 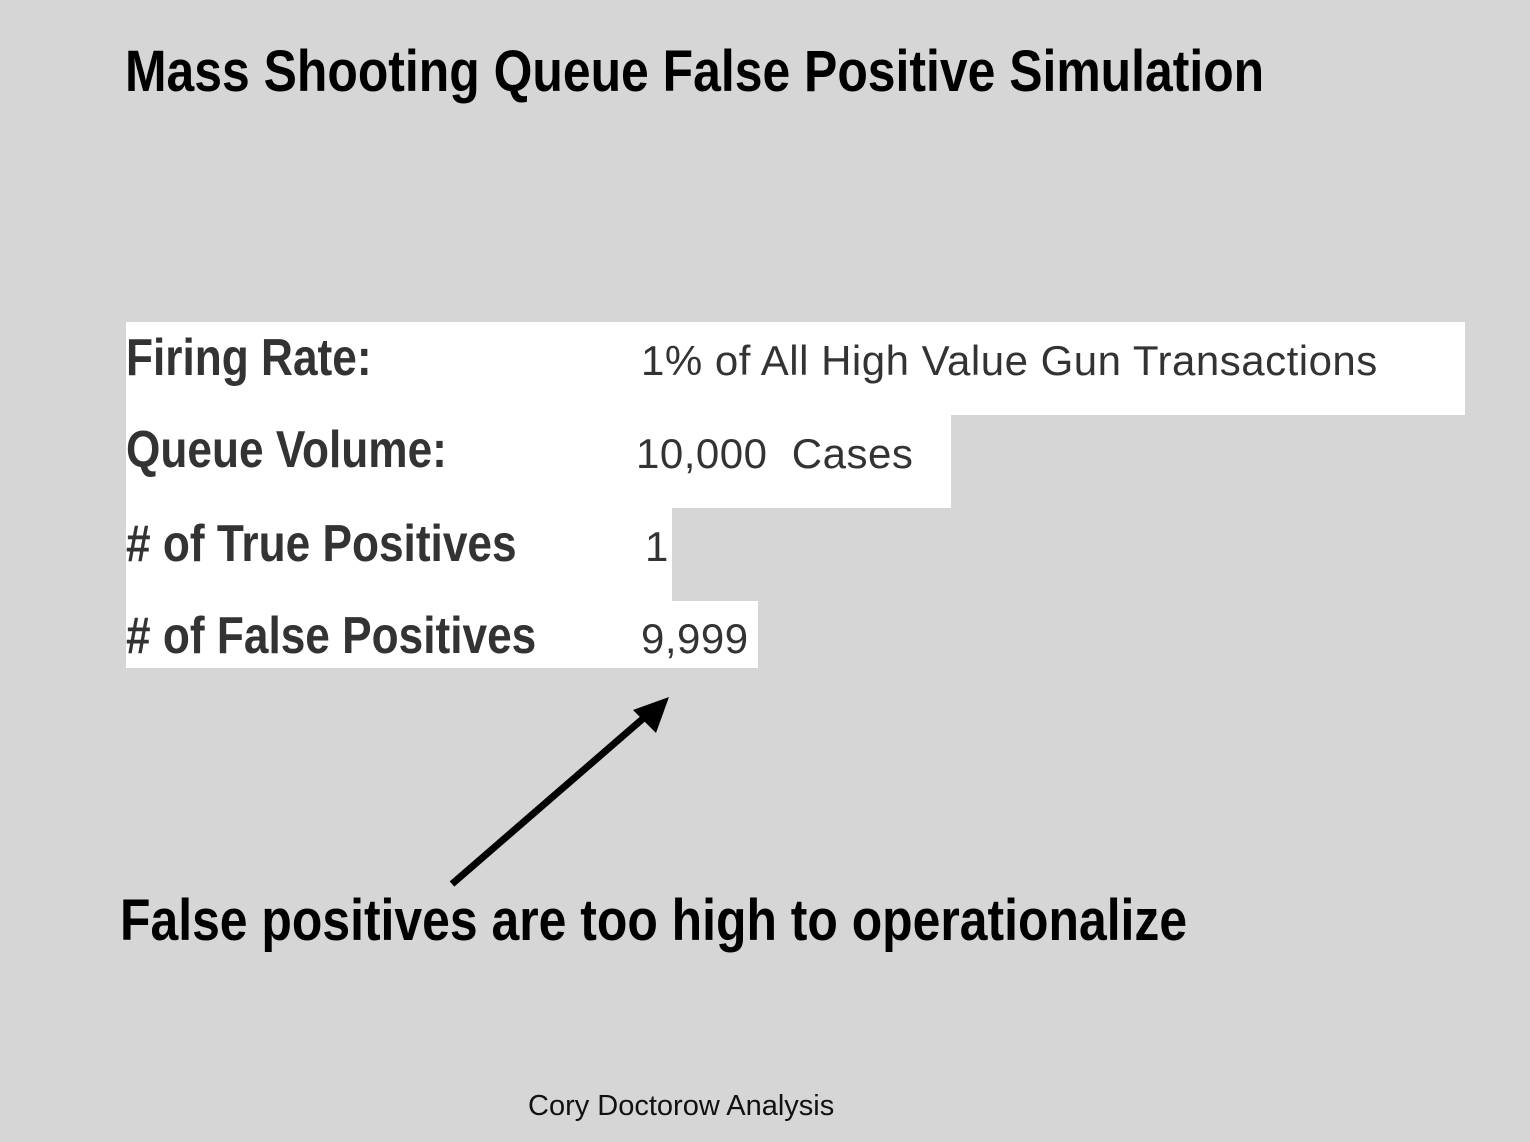 What do you see at coordinates (1009, 360) in the screenshot?
I see `firing-rate-value: 1% of All High Value Gun Transactions` at bounding box center [1009, 360].